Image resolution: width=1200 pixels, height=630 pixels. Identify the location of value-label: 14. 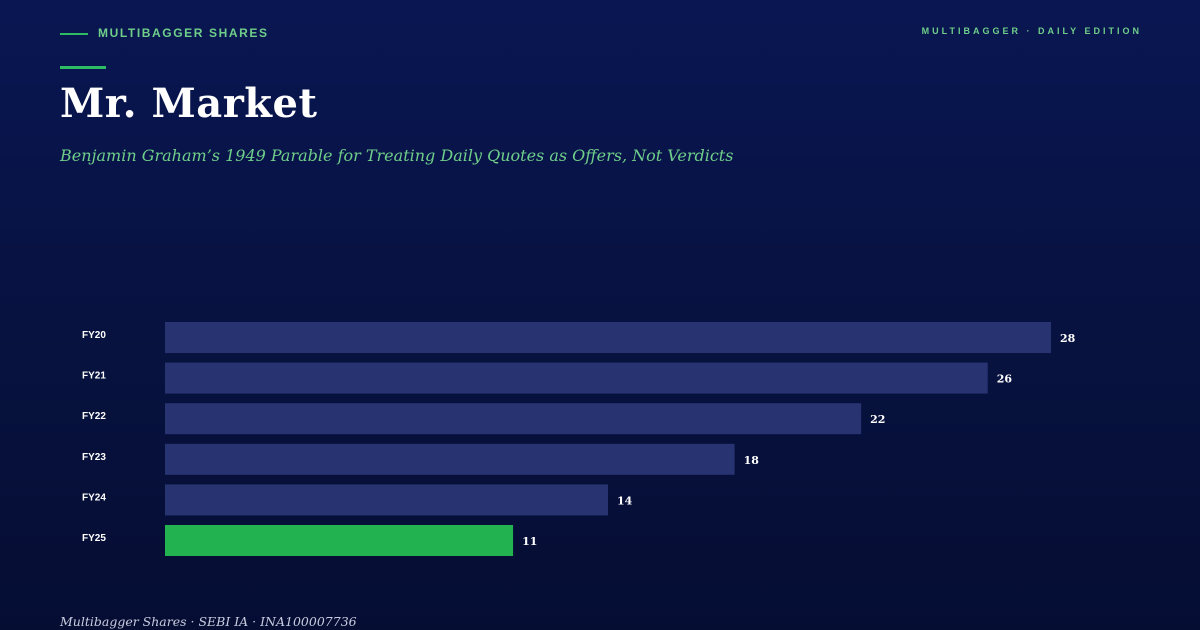
(625, 500).